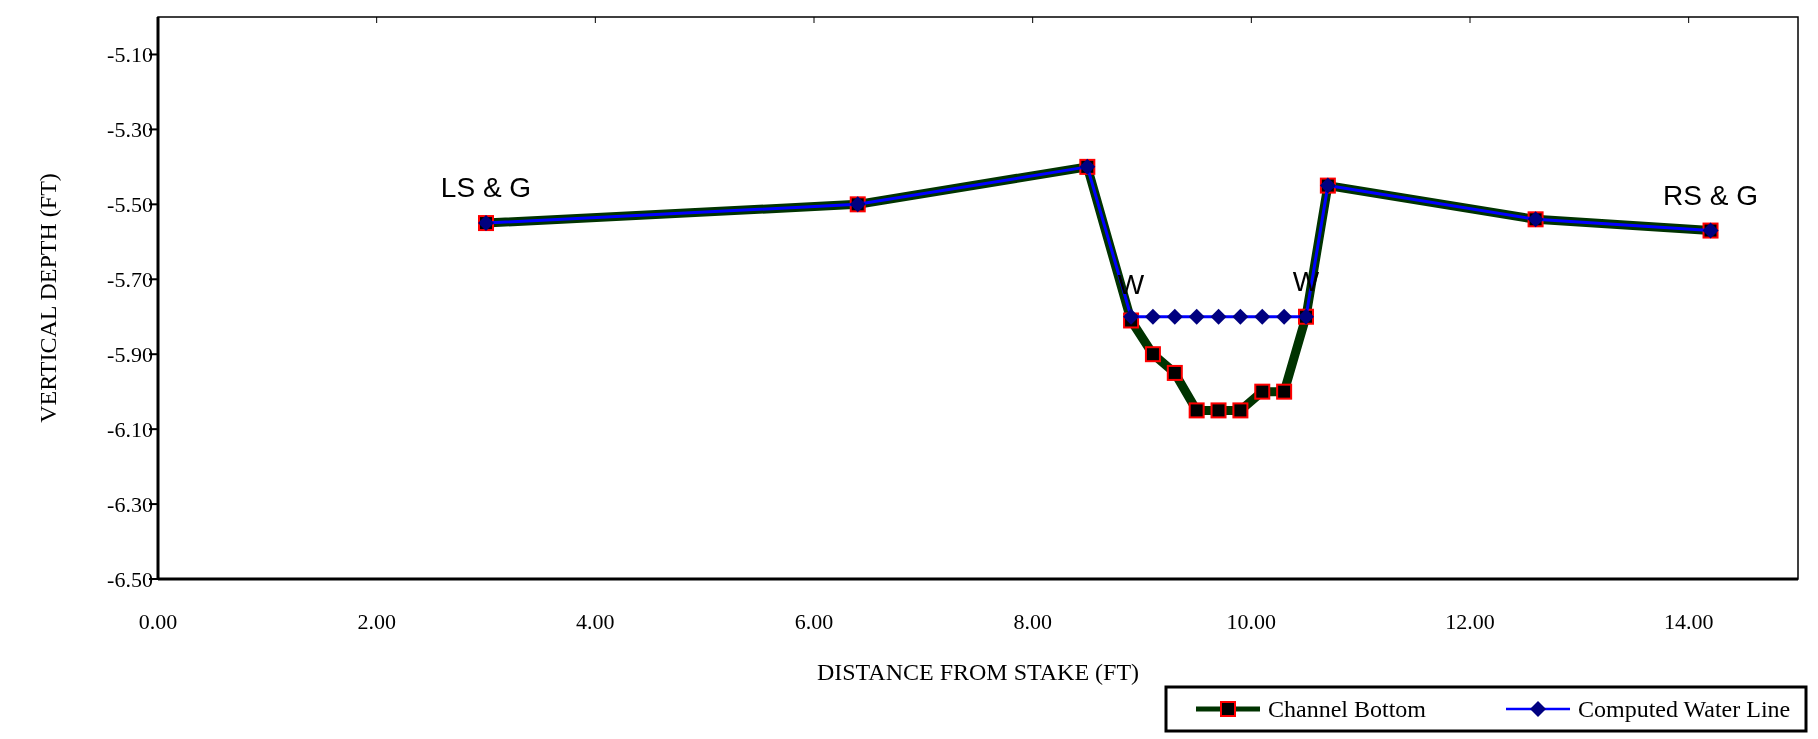 The width and height of the screenshot is (1818, 739). I want to click on y-tick-label: -5.90, so click(130, 354).